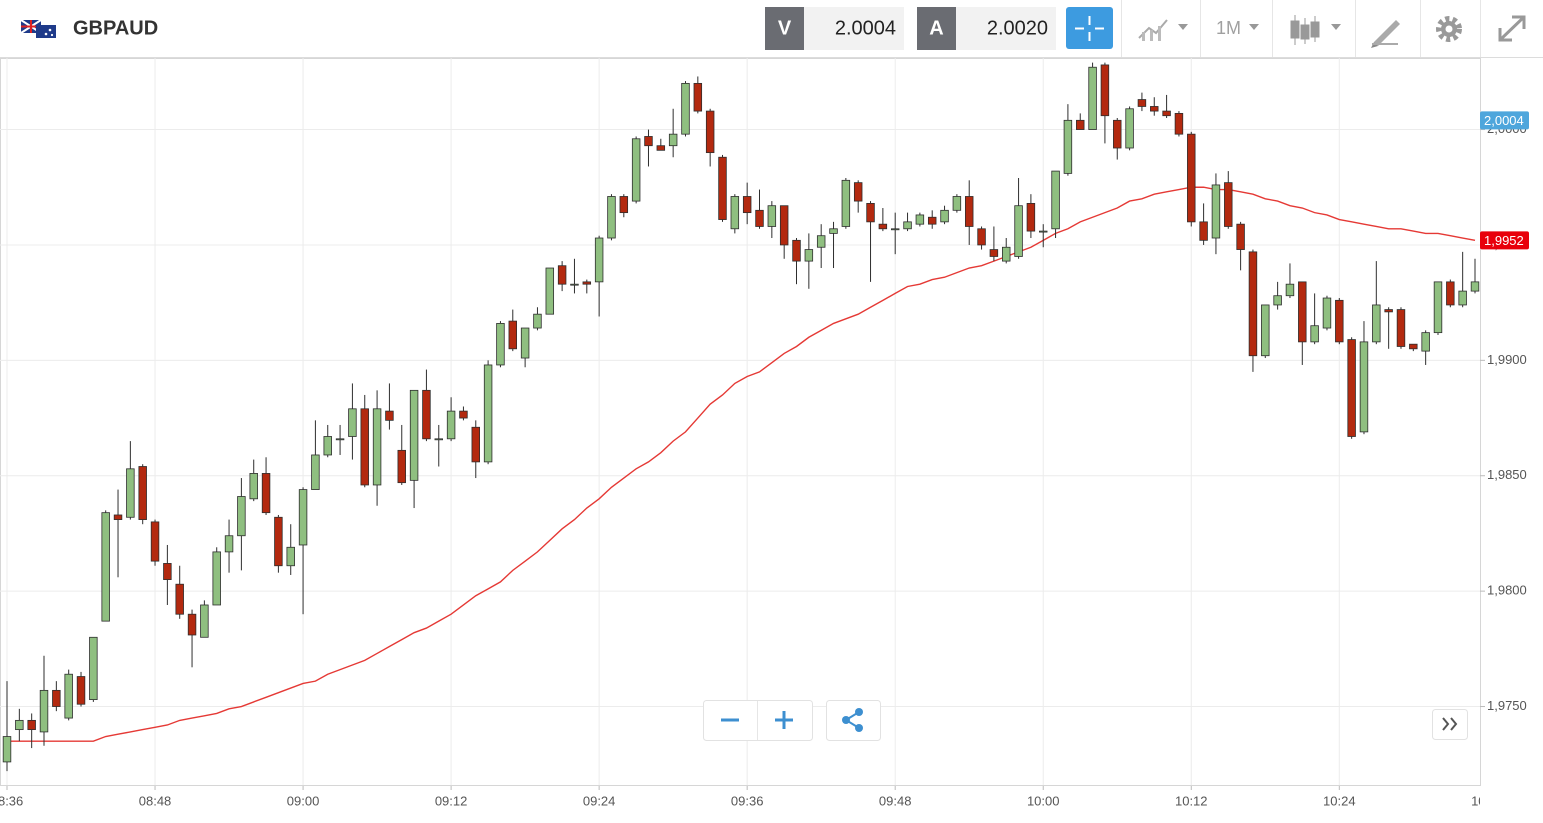  I want to click on buy-price-bg, so click(1006, 28).